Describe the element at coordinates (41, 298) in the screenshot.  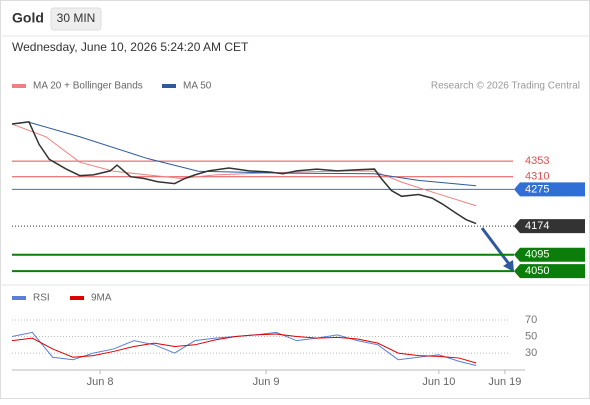
I see `legend-label: RSI` at that location.